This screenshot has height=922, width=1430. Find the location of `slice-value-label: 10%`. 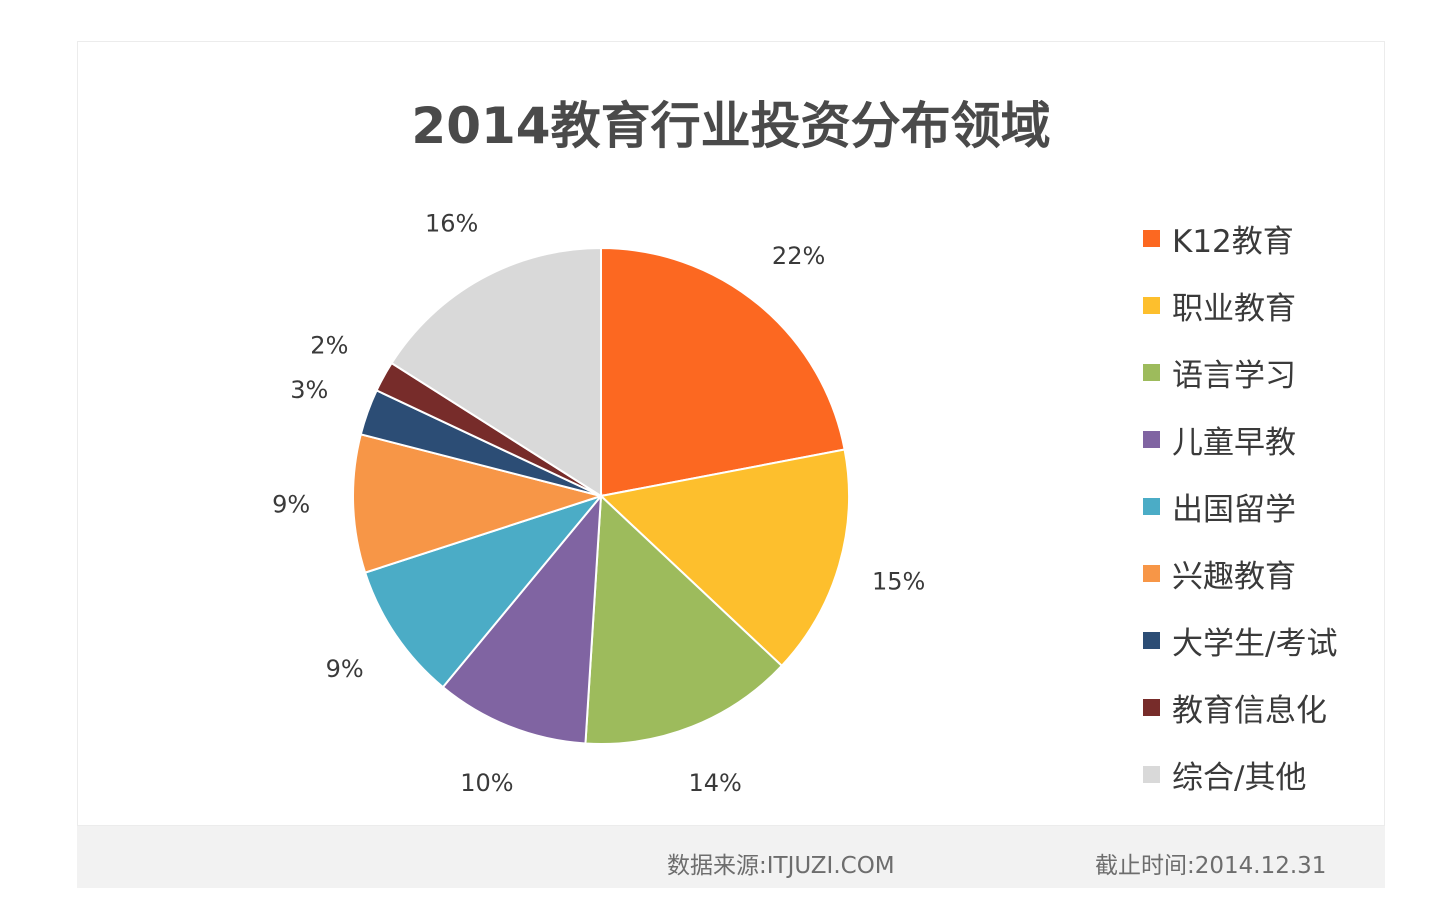

slice-value-label: 10% is located at coordinates (486, 783).